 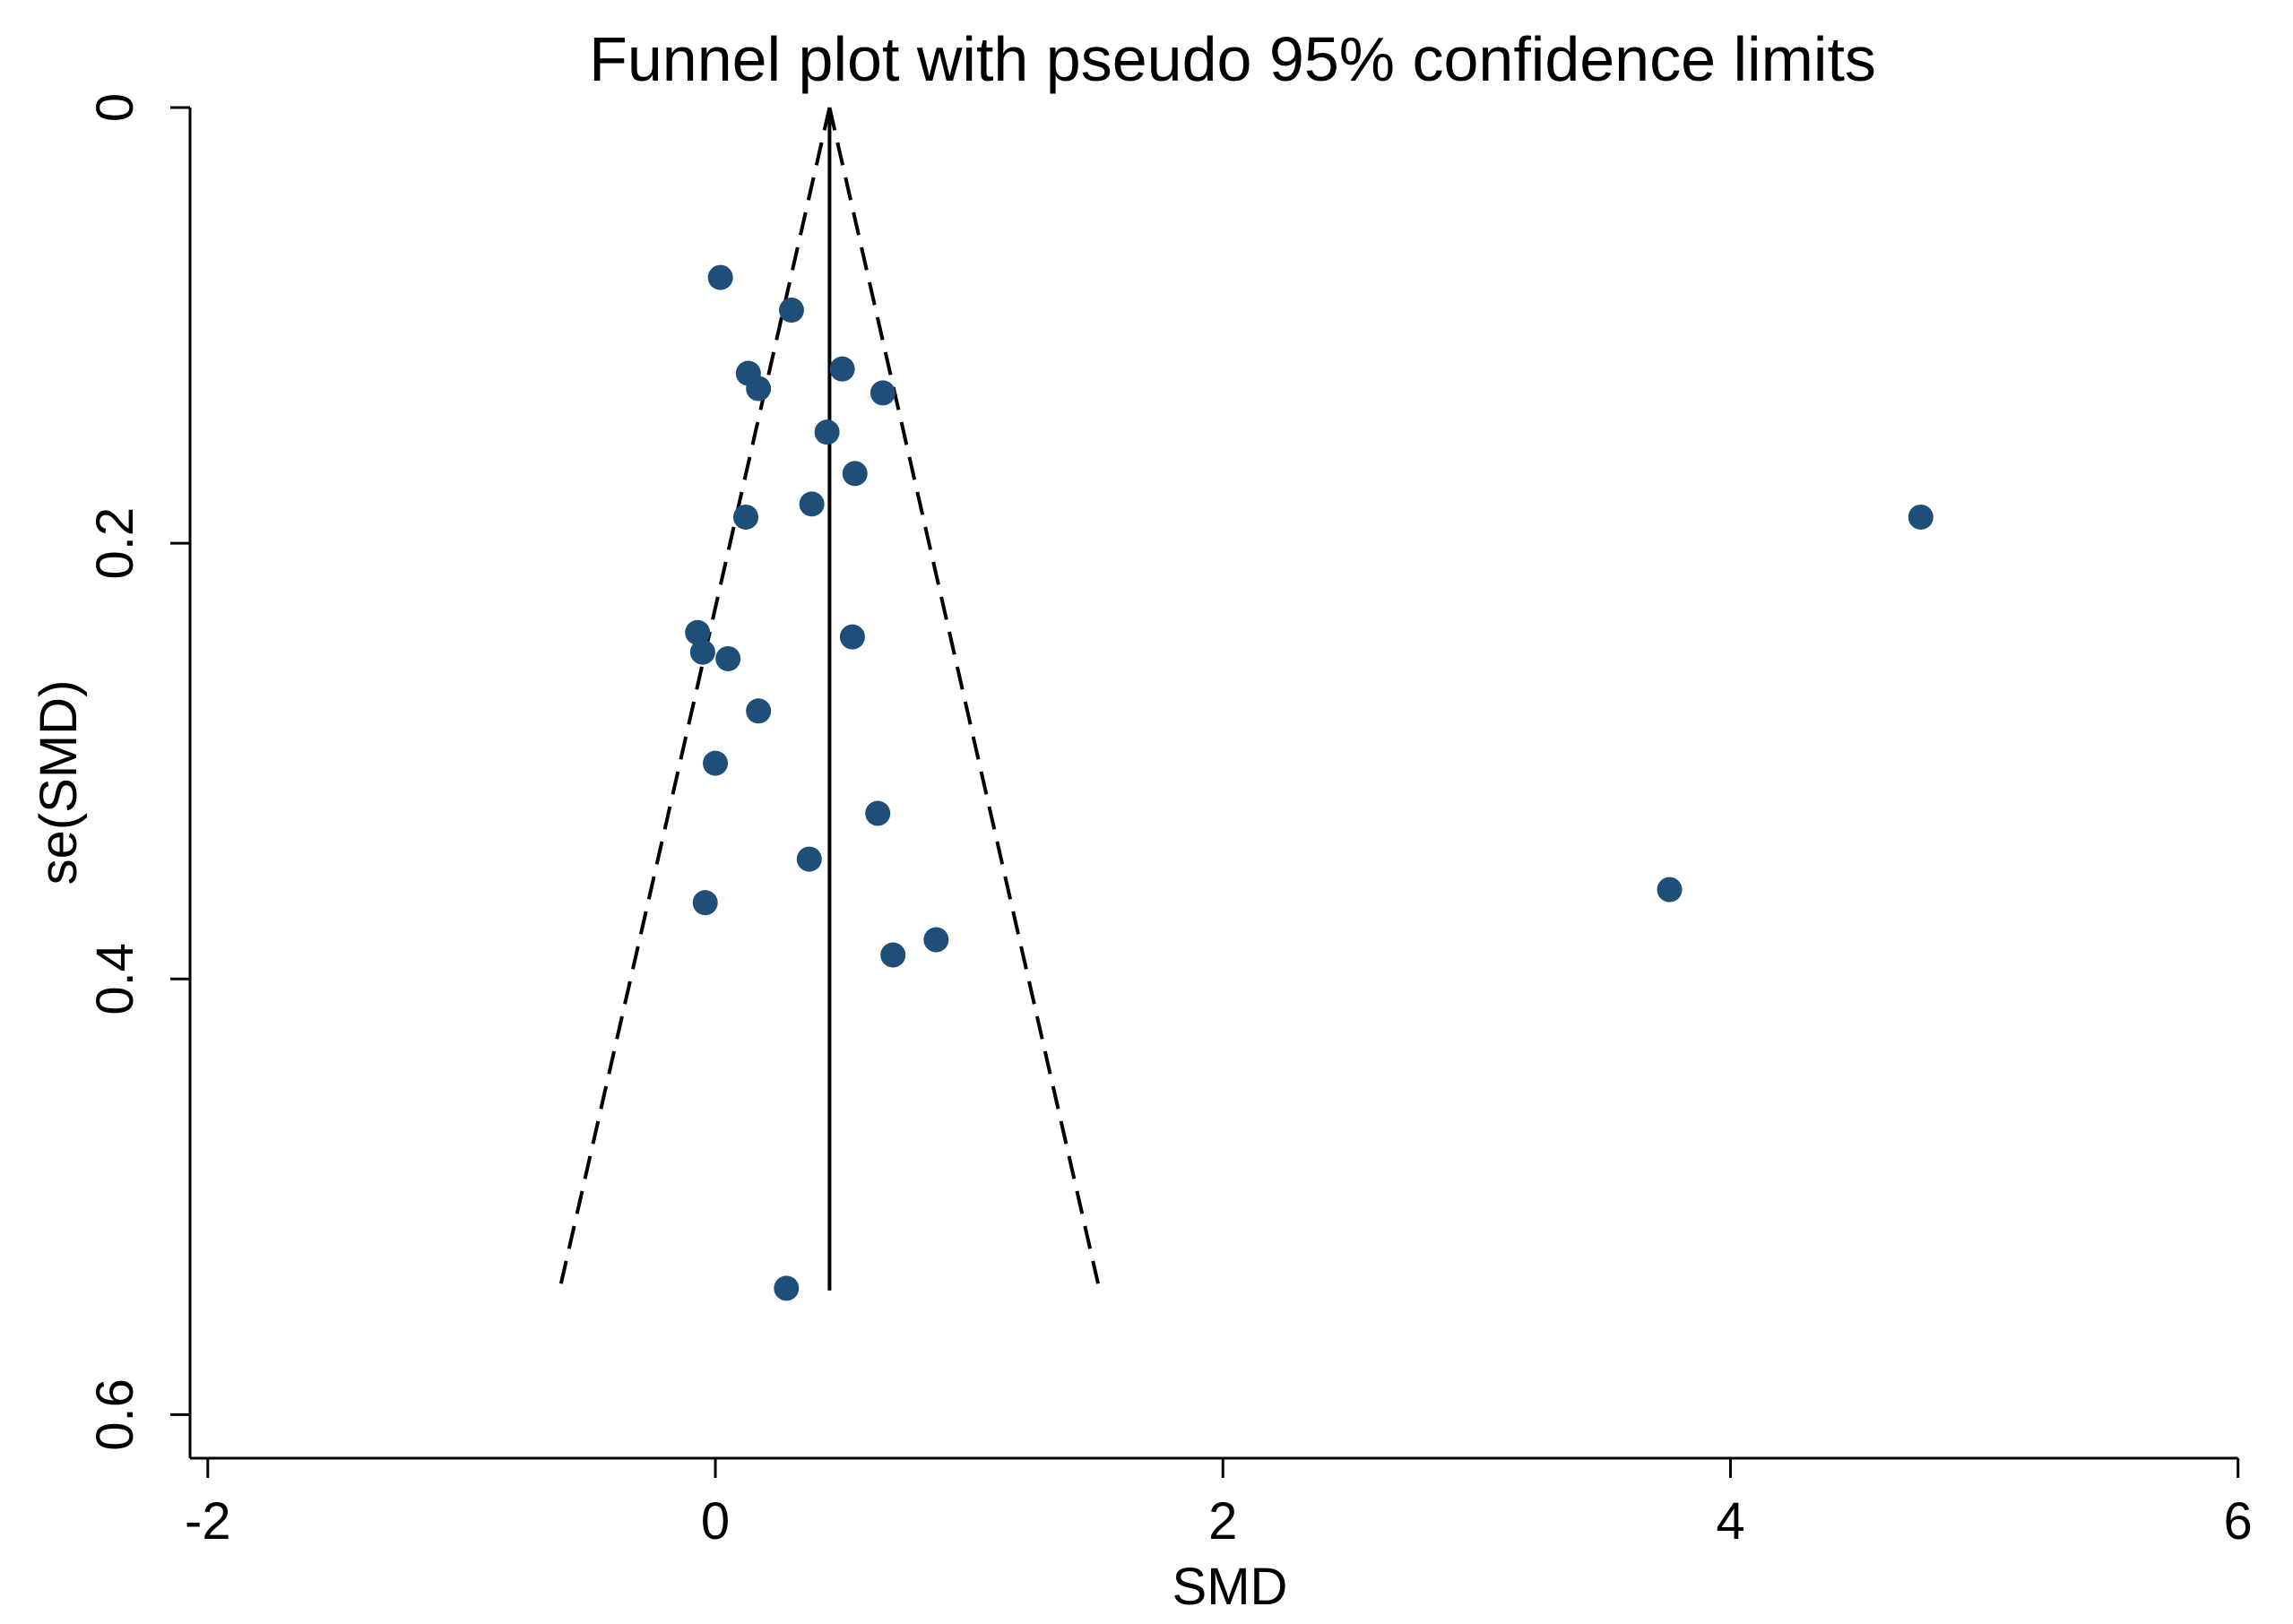 I want to click on upper-confidence-limit, so click(x=965, y=699).